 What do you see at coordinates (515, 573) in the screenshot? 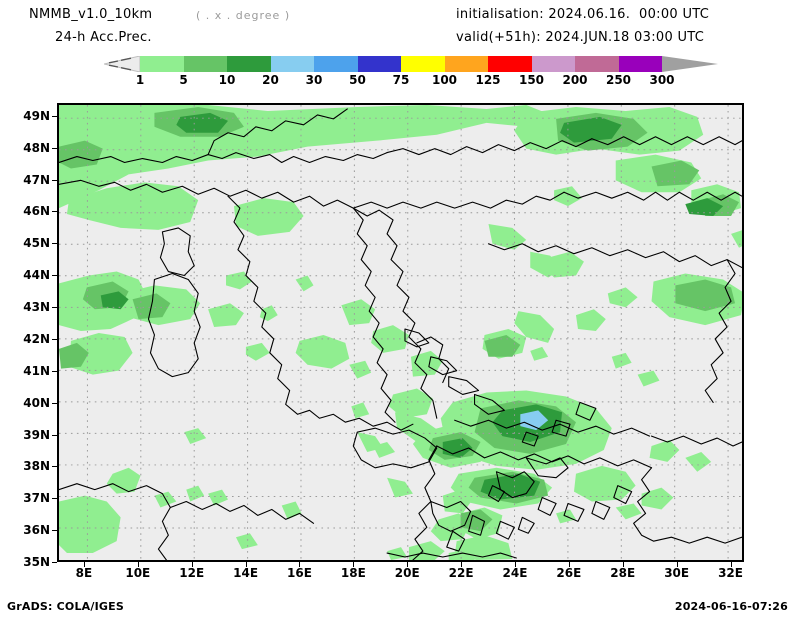
I see `x-tick-label-24E: 24E` at bounding box center [515, 573].